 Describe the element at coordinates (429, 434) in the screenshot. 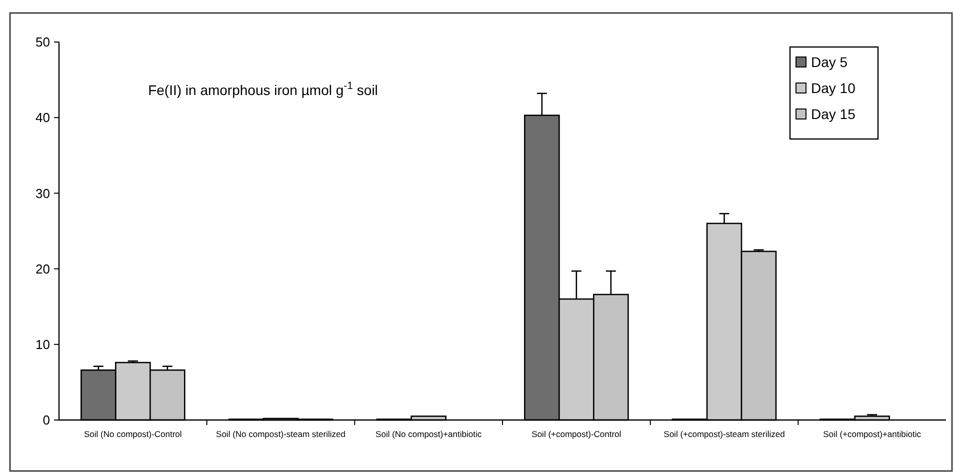

I see `x-tick-label: Soil (No compost)+antibiotic` at that location.